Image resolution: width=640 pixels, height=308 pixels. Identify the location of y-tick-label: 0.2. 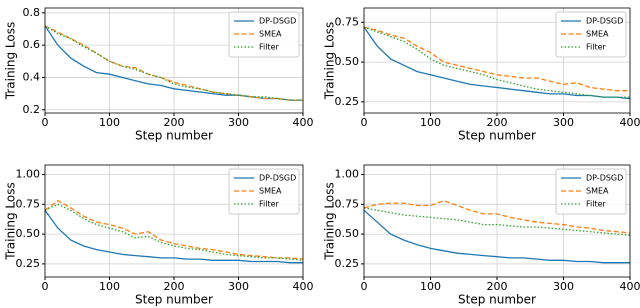
(32, 109).